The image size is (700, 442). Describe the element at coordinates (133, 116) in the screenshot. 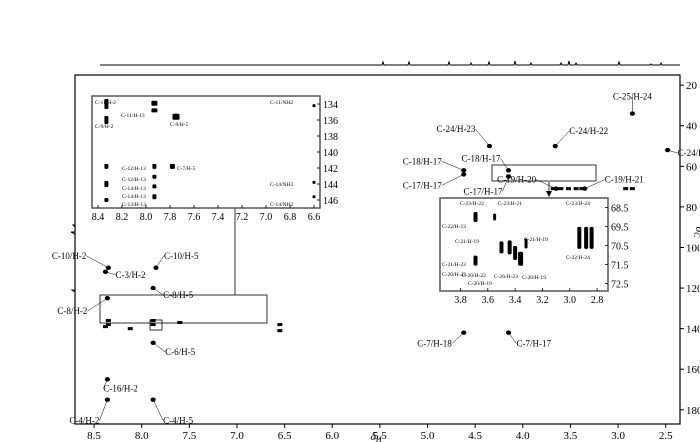

I see `inset-peak-label: C-11/H-13` at that location.